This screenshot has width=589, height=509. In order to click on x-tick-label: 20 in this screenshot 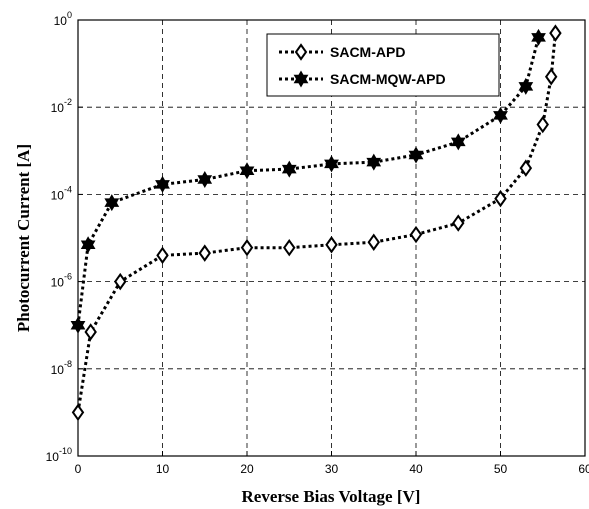, I will do `click(247, 469)`.